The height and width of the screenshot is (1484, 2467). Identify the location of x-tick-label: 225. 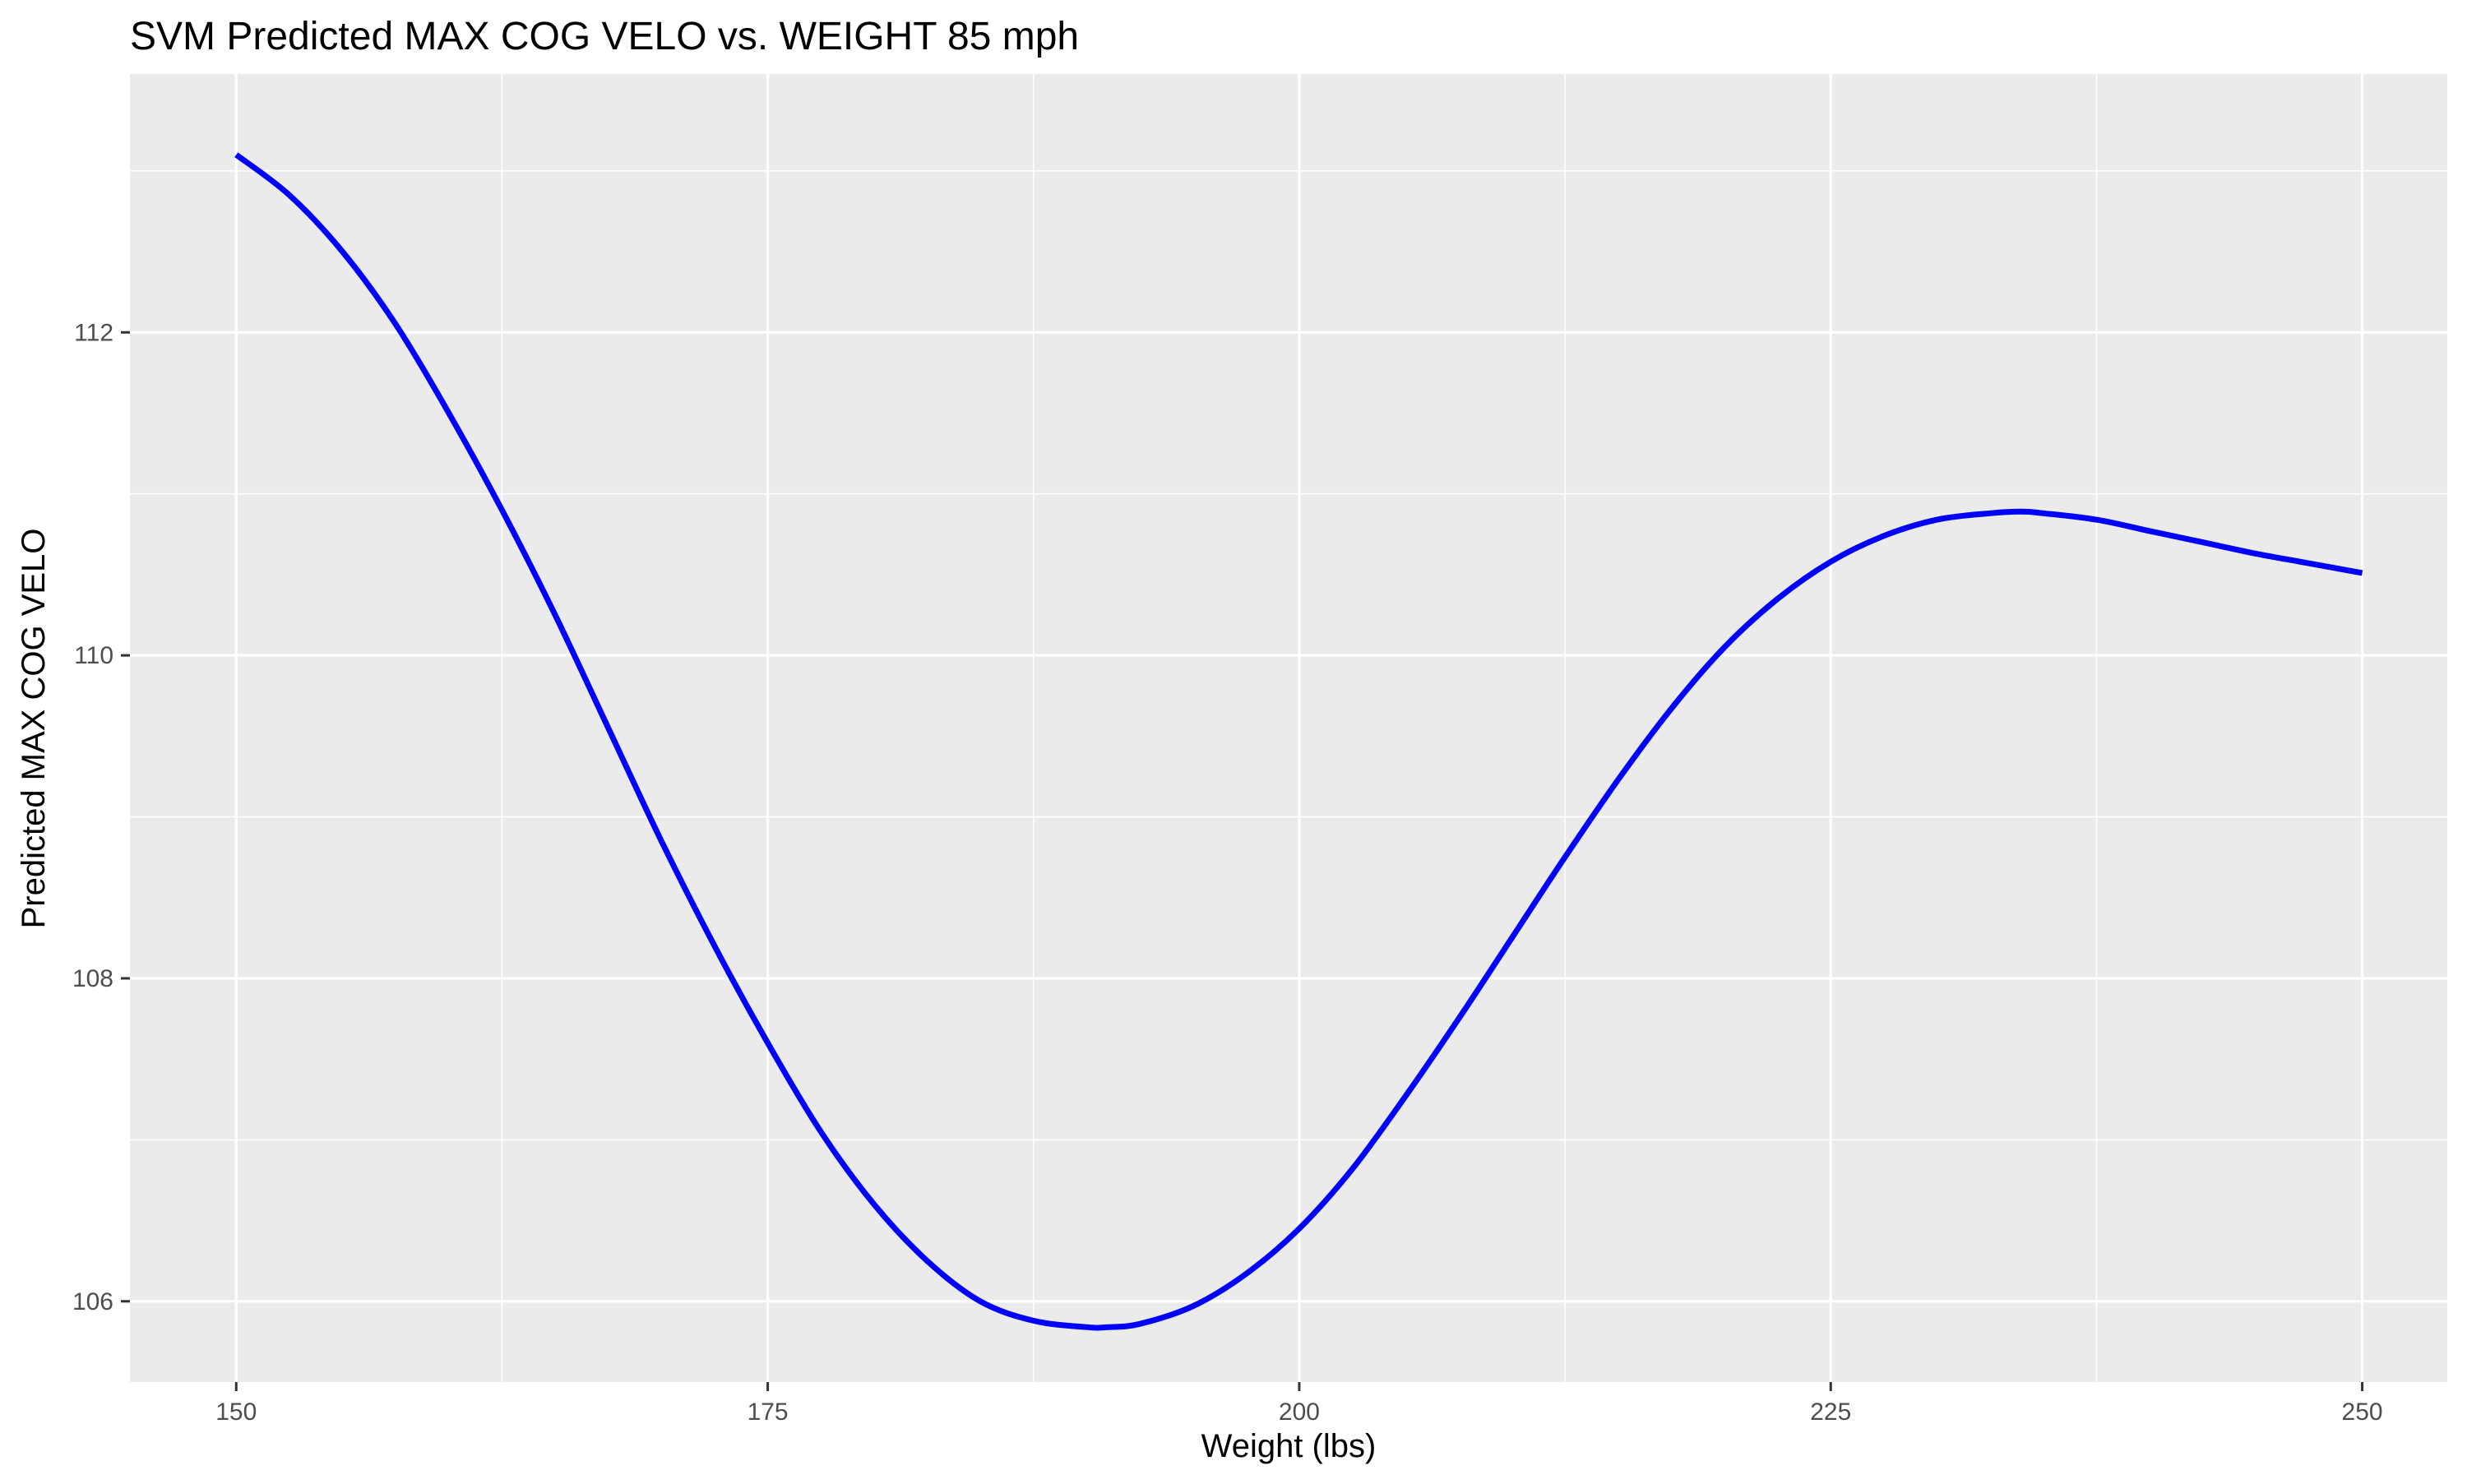
(1831, 1412).